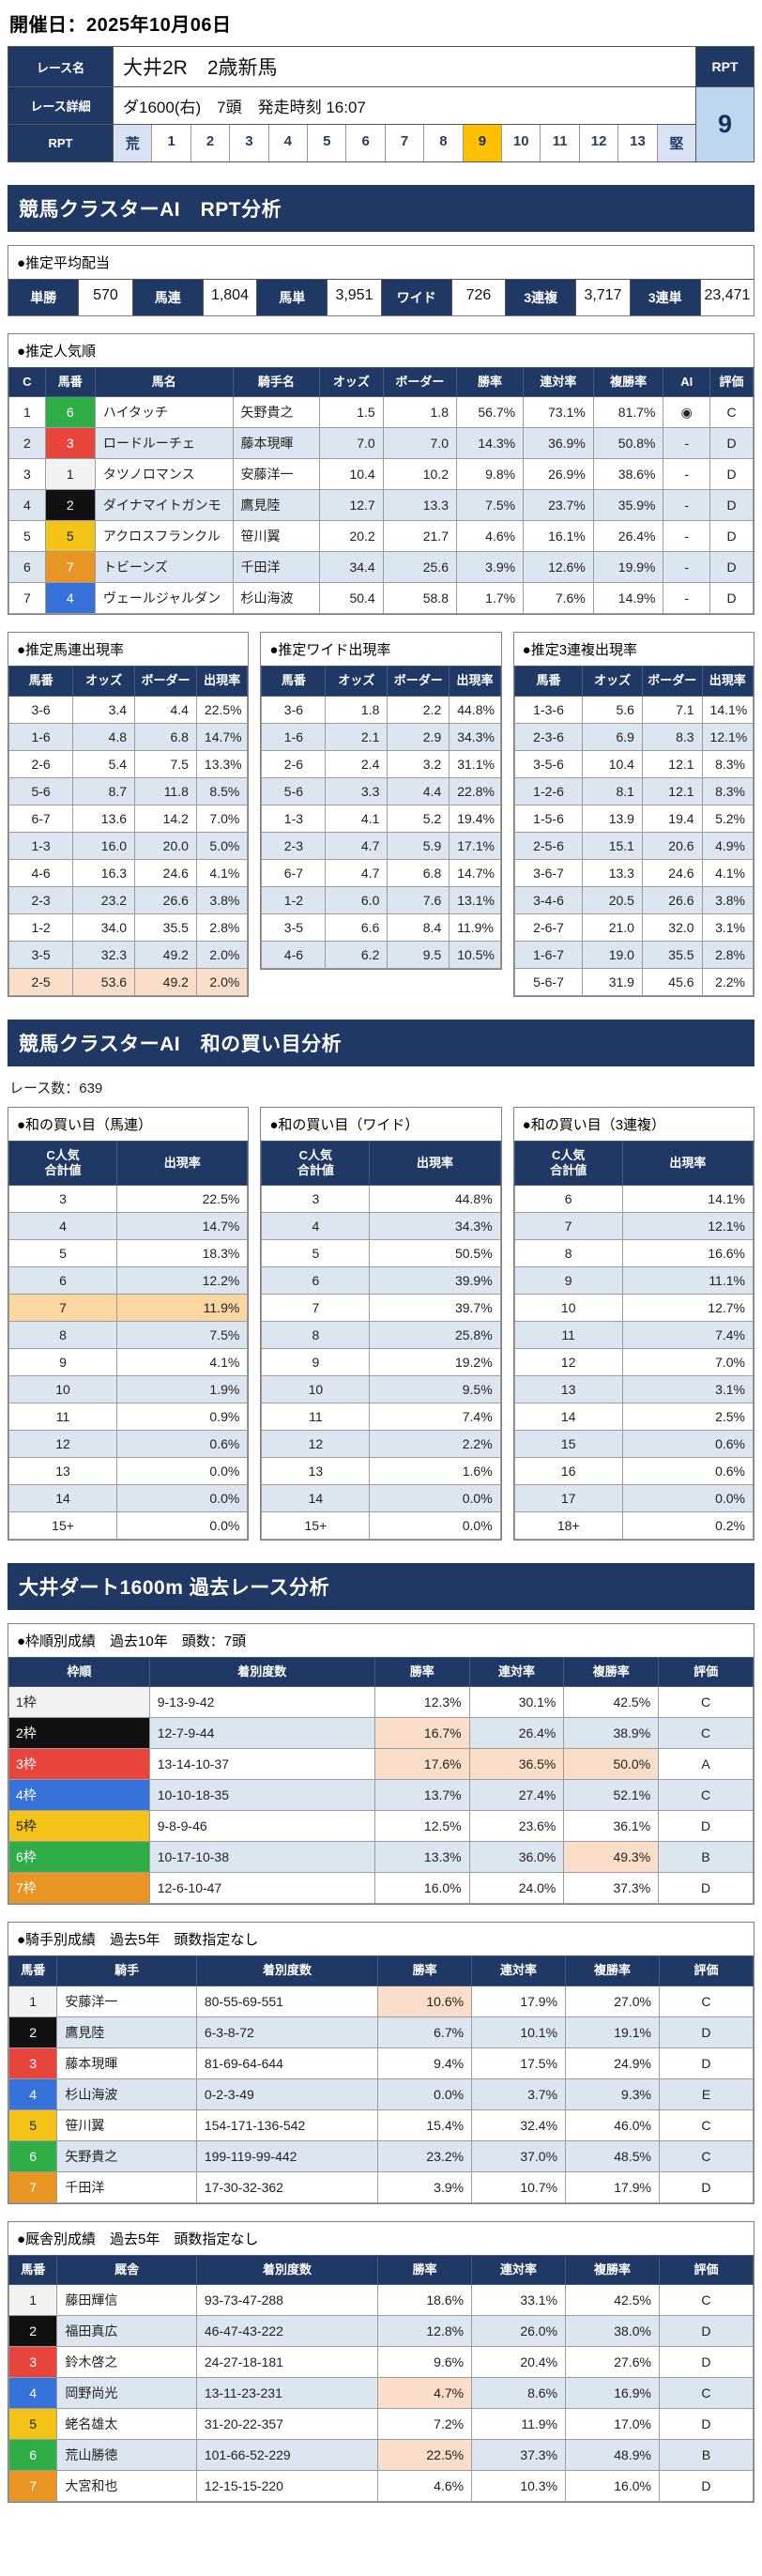 This screenshot has width=762, height=2576. Describe the element at coordinates (357, 846) in the screenshot. I see `cell: 4.7` at that location.